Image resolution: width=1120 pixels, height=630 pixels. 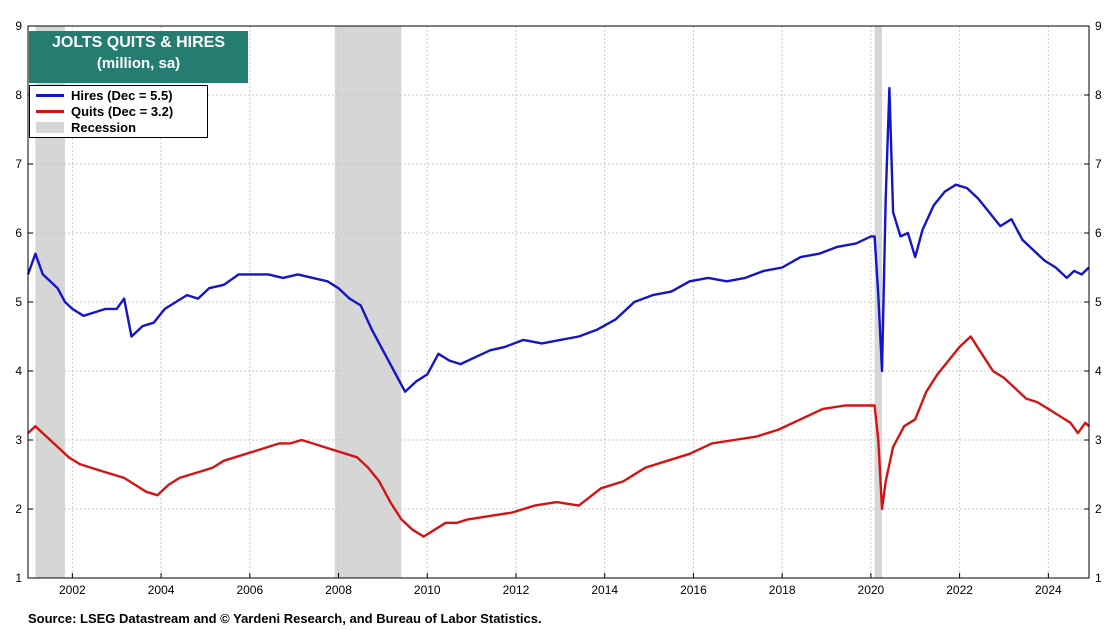 I want to click on chart-subtitle: (million, sa), so click(x=138, y=63).